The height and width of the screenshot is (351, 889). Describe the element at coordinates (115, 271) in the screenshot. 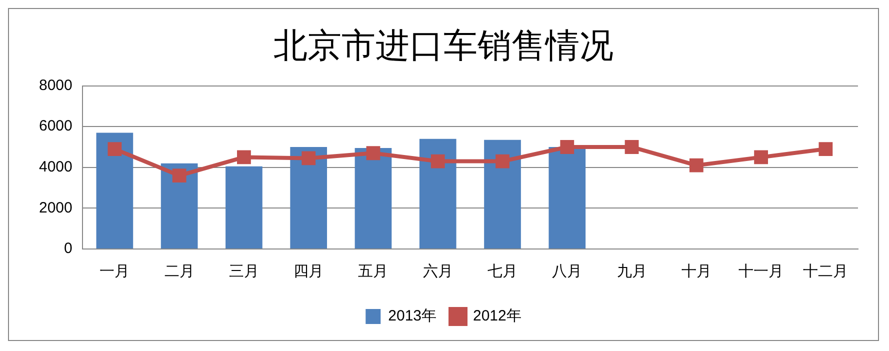

I see `x-tick-label: 一月` at that location.